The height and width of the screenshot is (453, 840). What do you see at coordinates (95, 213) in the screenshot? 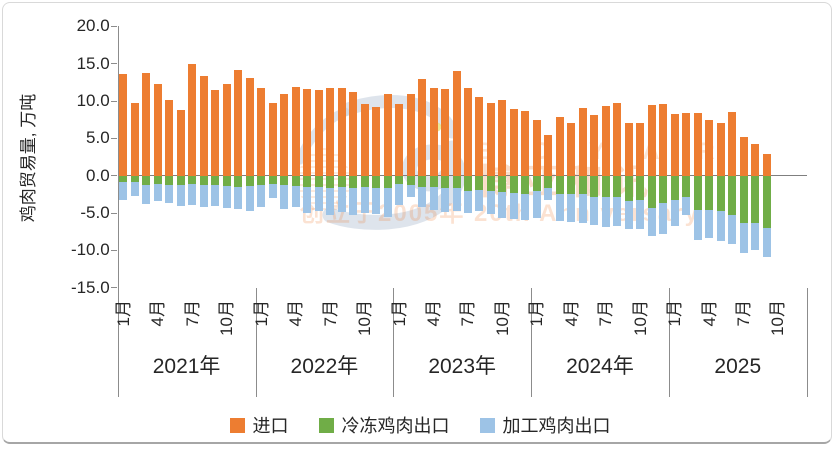
I see `y-tick-label: -5.0` at bounding box center [95, 213].